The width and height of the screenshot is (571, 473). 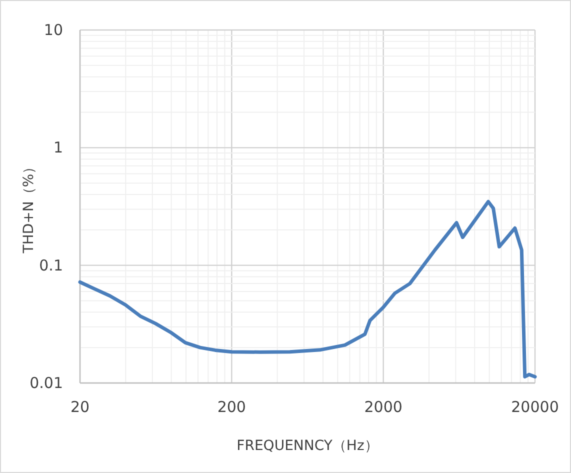 I want to click on x-tick-label: 20000, so click(x=535, y=407).